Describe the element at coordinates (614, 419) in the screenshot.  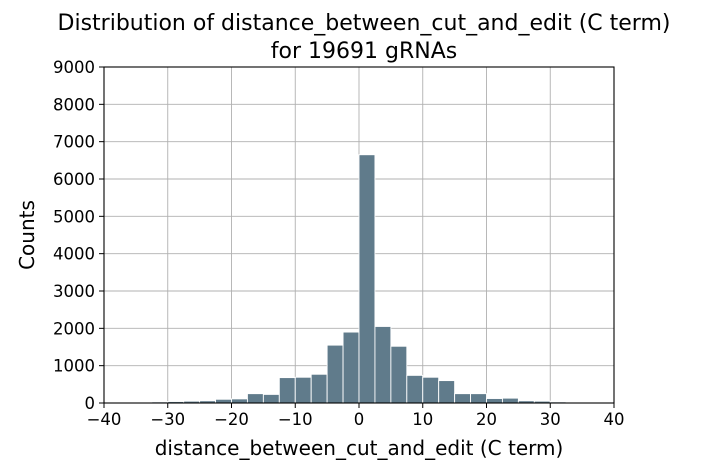
I see `x-tick-label: 40` at that location.